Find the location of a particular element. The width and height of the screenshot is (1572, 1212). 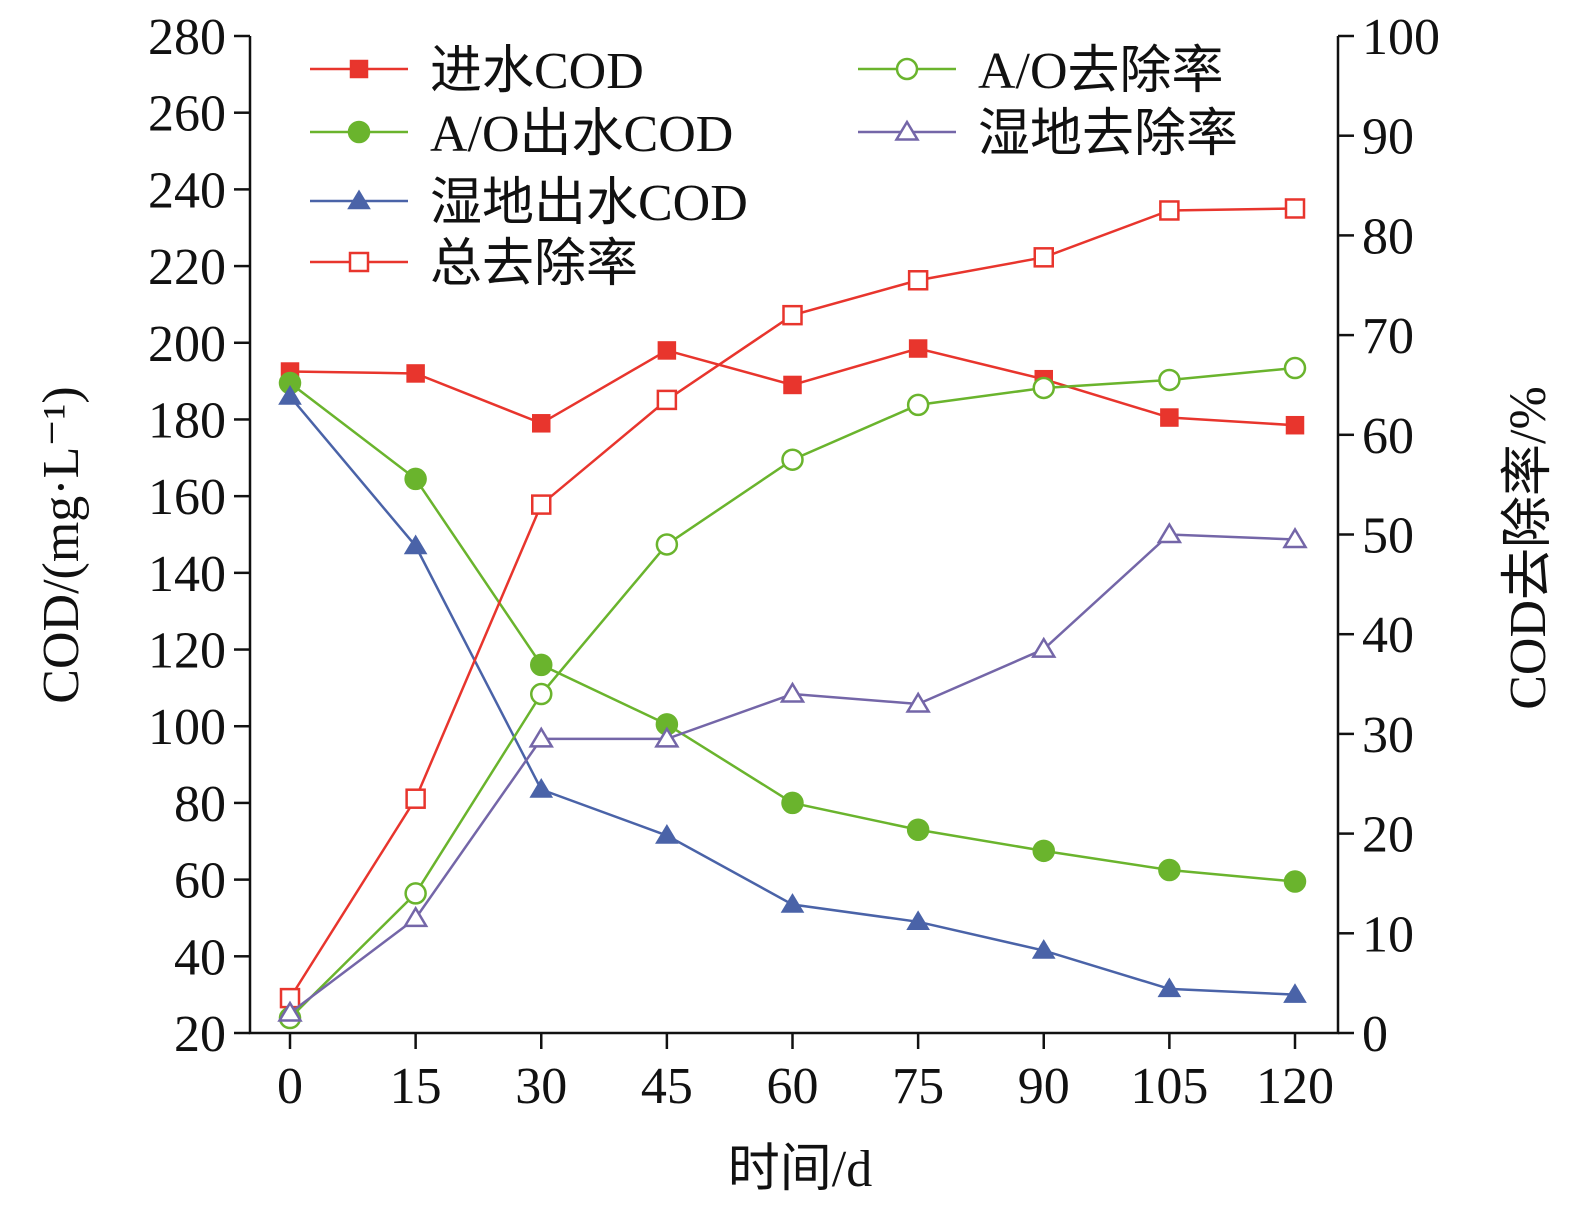

y-left-tick-label: 220 is located at coordinates (187, 267).